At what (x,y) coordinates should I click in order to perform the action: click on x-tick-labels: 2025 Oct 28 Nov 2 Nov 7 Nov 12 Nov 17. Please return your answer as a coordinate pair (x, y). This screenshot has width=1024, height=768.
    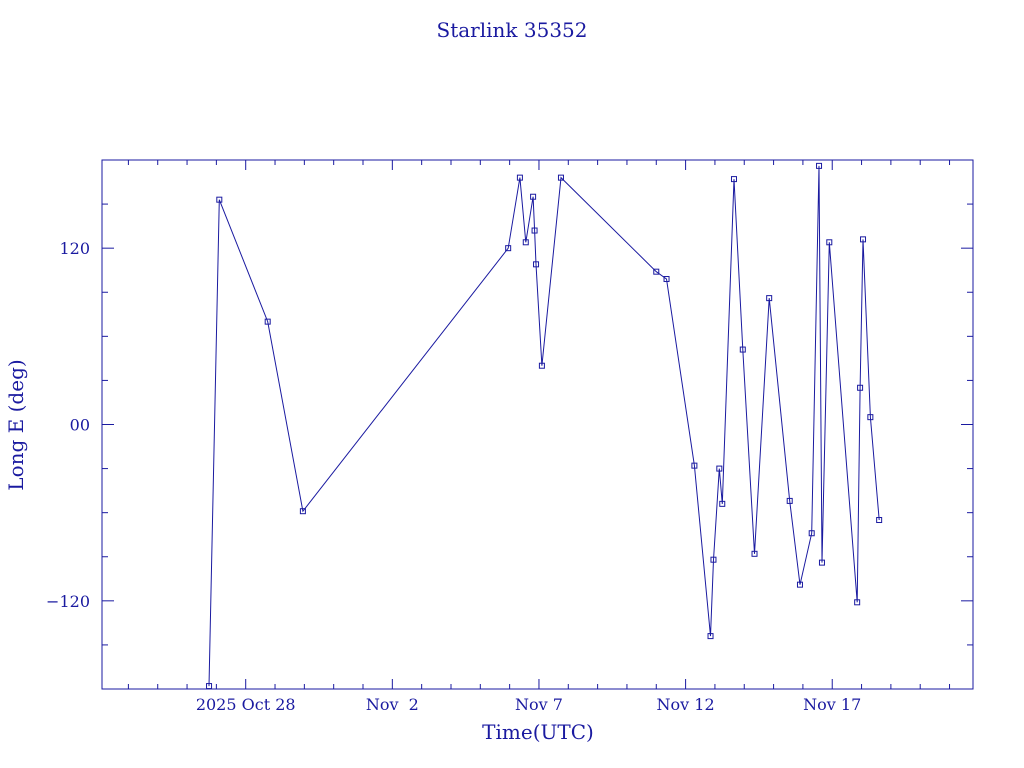
    Looking at the image, I should click on (528, 704).